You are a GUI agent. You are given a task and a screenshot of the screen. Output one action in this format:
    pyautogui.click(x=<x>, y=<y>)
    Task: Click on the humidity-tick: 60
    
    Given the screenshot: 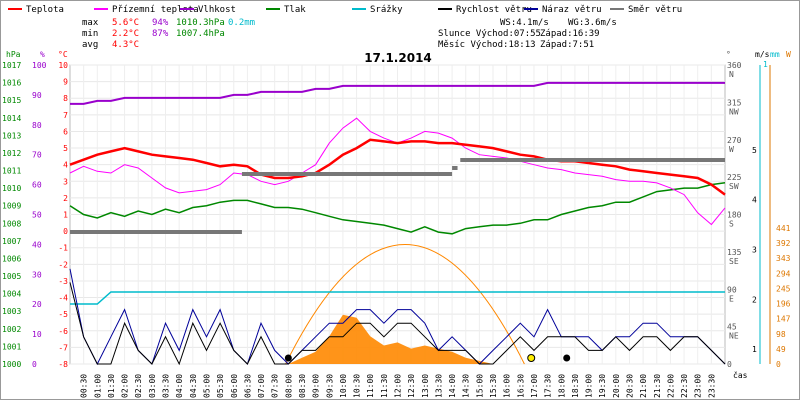 What is the action you would take?
    pyautogui.click(x=37, y=185)
    